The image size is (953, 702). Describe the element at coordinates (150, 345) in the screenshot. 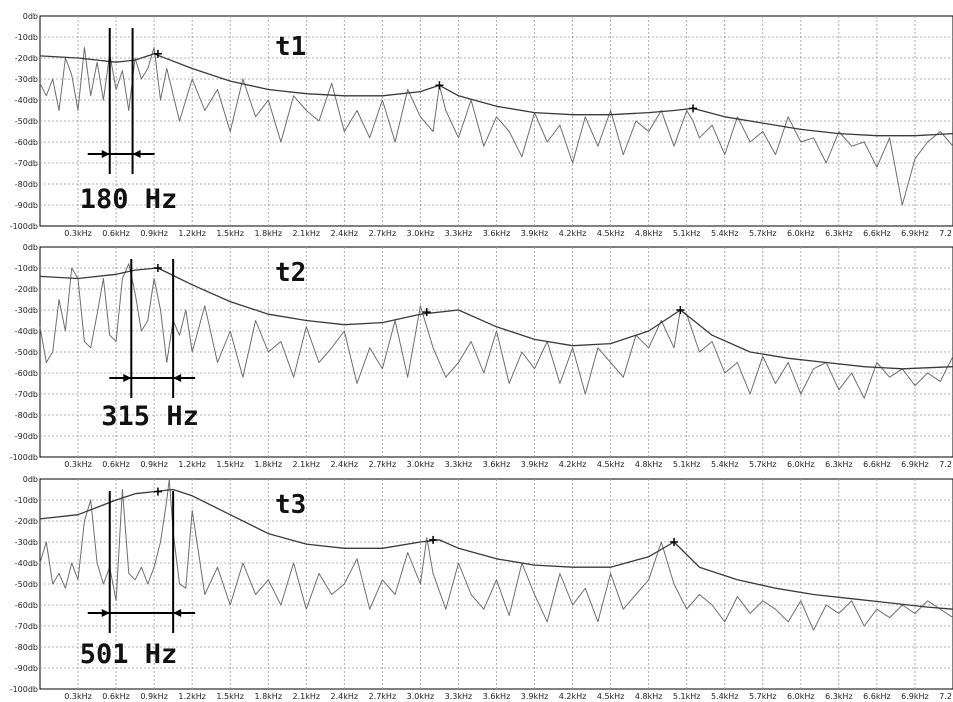

I see `interval-annotation: 315 Hz` at that location.